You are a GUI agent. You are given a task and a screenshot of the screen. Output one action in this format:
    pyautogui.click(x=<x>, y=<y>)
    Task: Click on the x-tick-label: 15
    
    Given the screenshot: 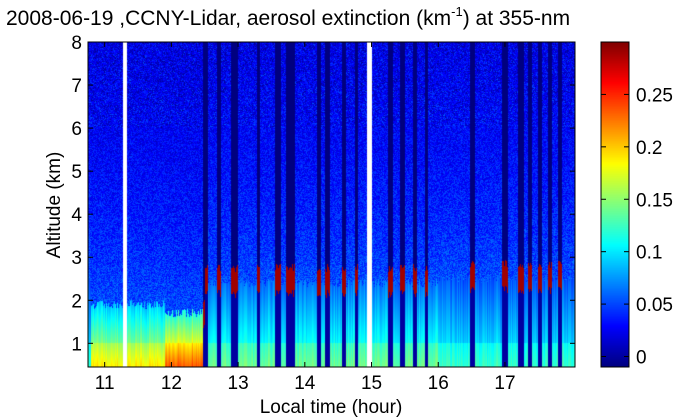 What is the action you would take?
    pyautogui.click(x=371, y=383)
    